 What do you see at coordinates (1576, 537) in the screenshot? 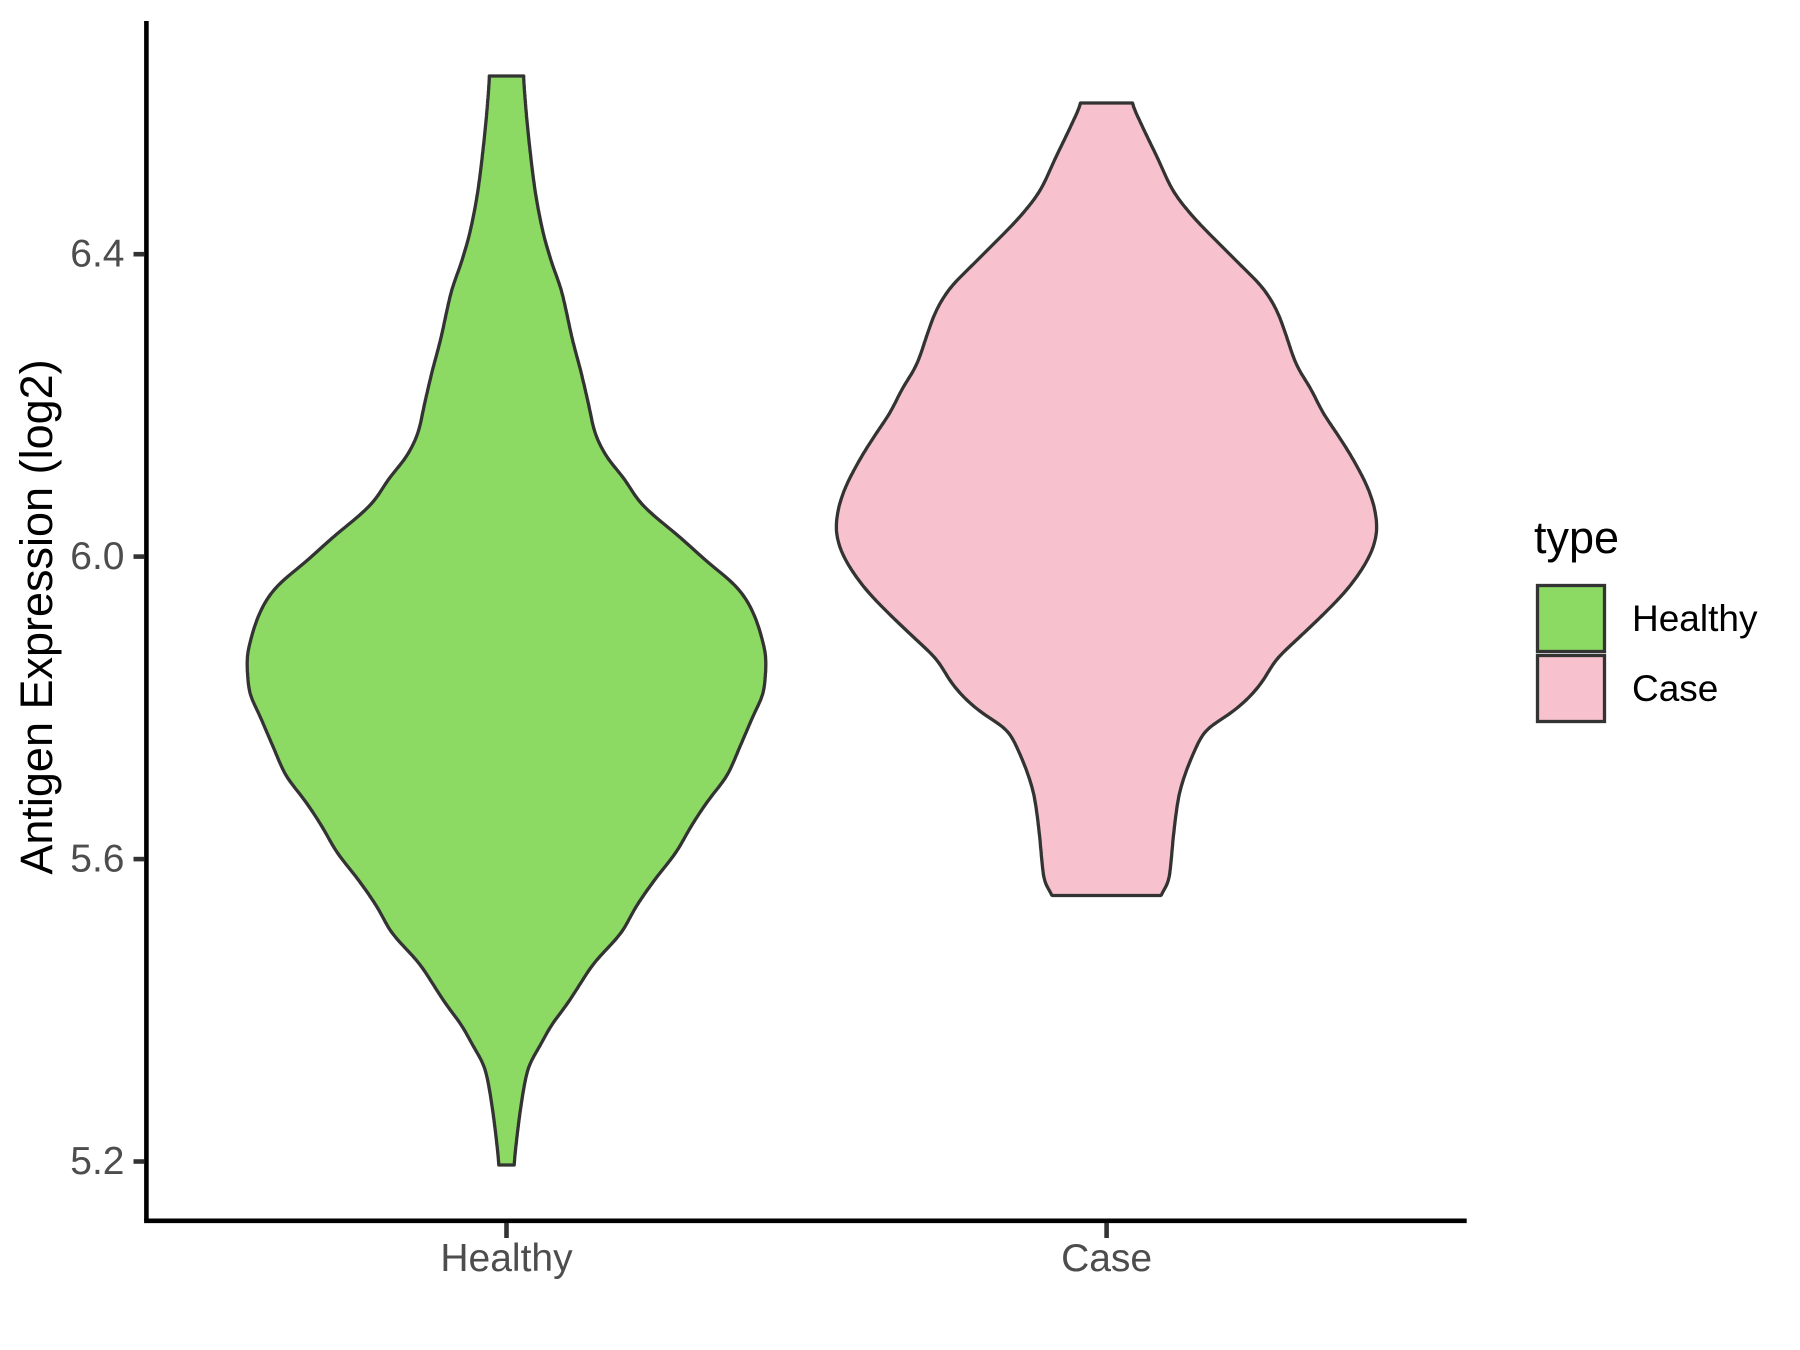
I see `svg-text: type` at bounding box center [1576, 537].